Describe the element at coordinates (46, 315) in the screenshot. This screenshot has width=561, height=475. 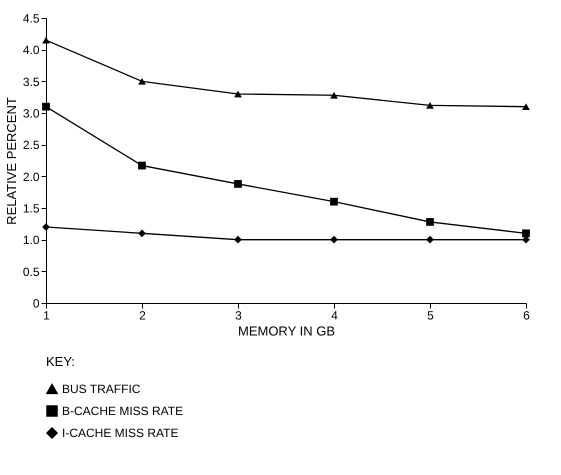
I see `x-tick-label: 1` at that location.